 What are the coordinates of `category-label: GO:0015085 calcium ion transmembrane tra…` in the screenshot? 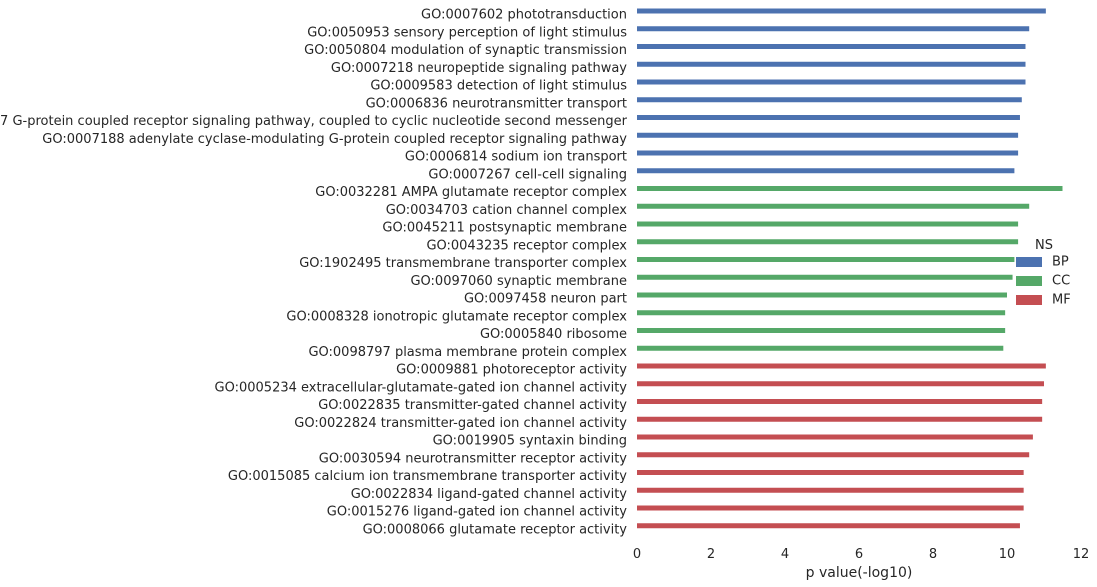 It's located at (427, 476).